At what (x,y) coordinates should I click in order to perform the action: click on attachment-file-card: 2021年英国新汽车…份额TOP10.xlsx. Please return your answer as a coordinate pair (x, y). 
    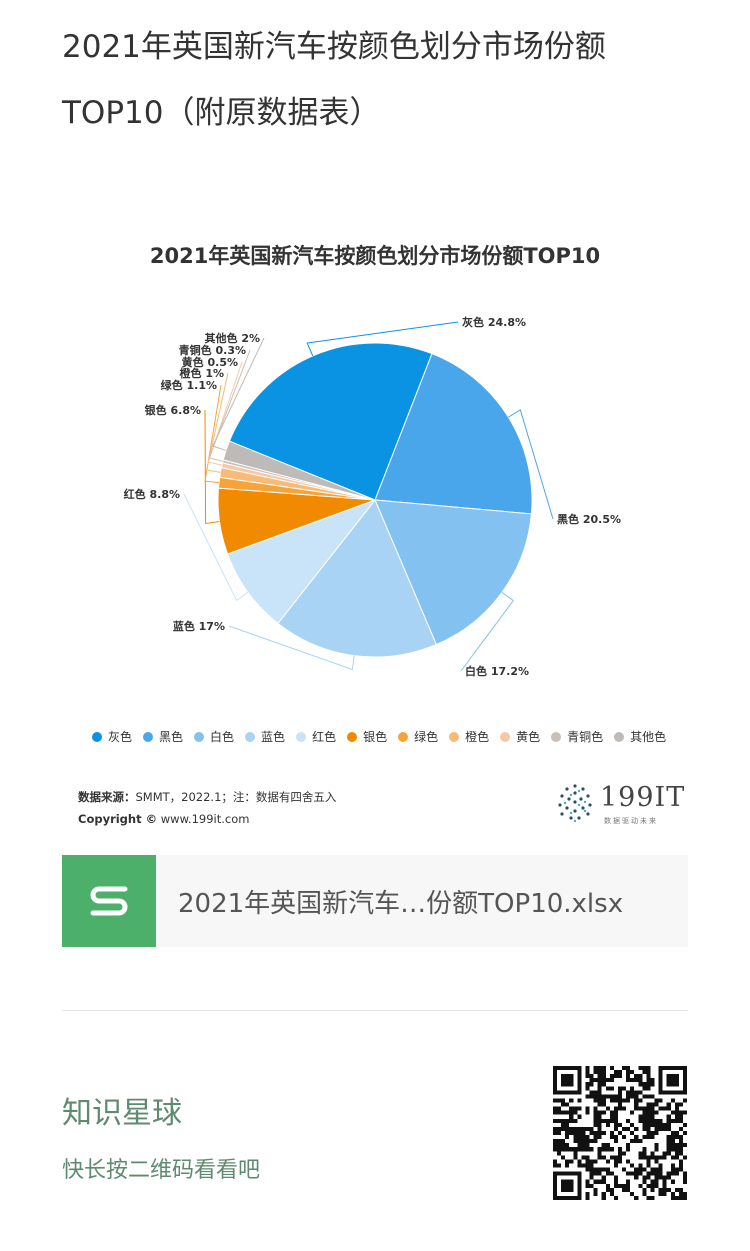
    Looking at the image, I should click on (375, 901).